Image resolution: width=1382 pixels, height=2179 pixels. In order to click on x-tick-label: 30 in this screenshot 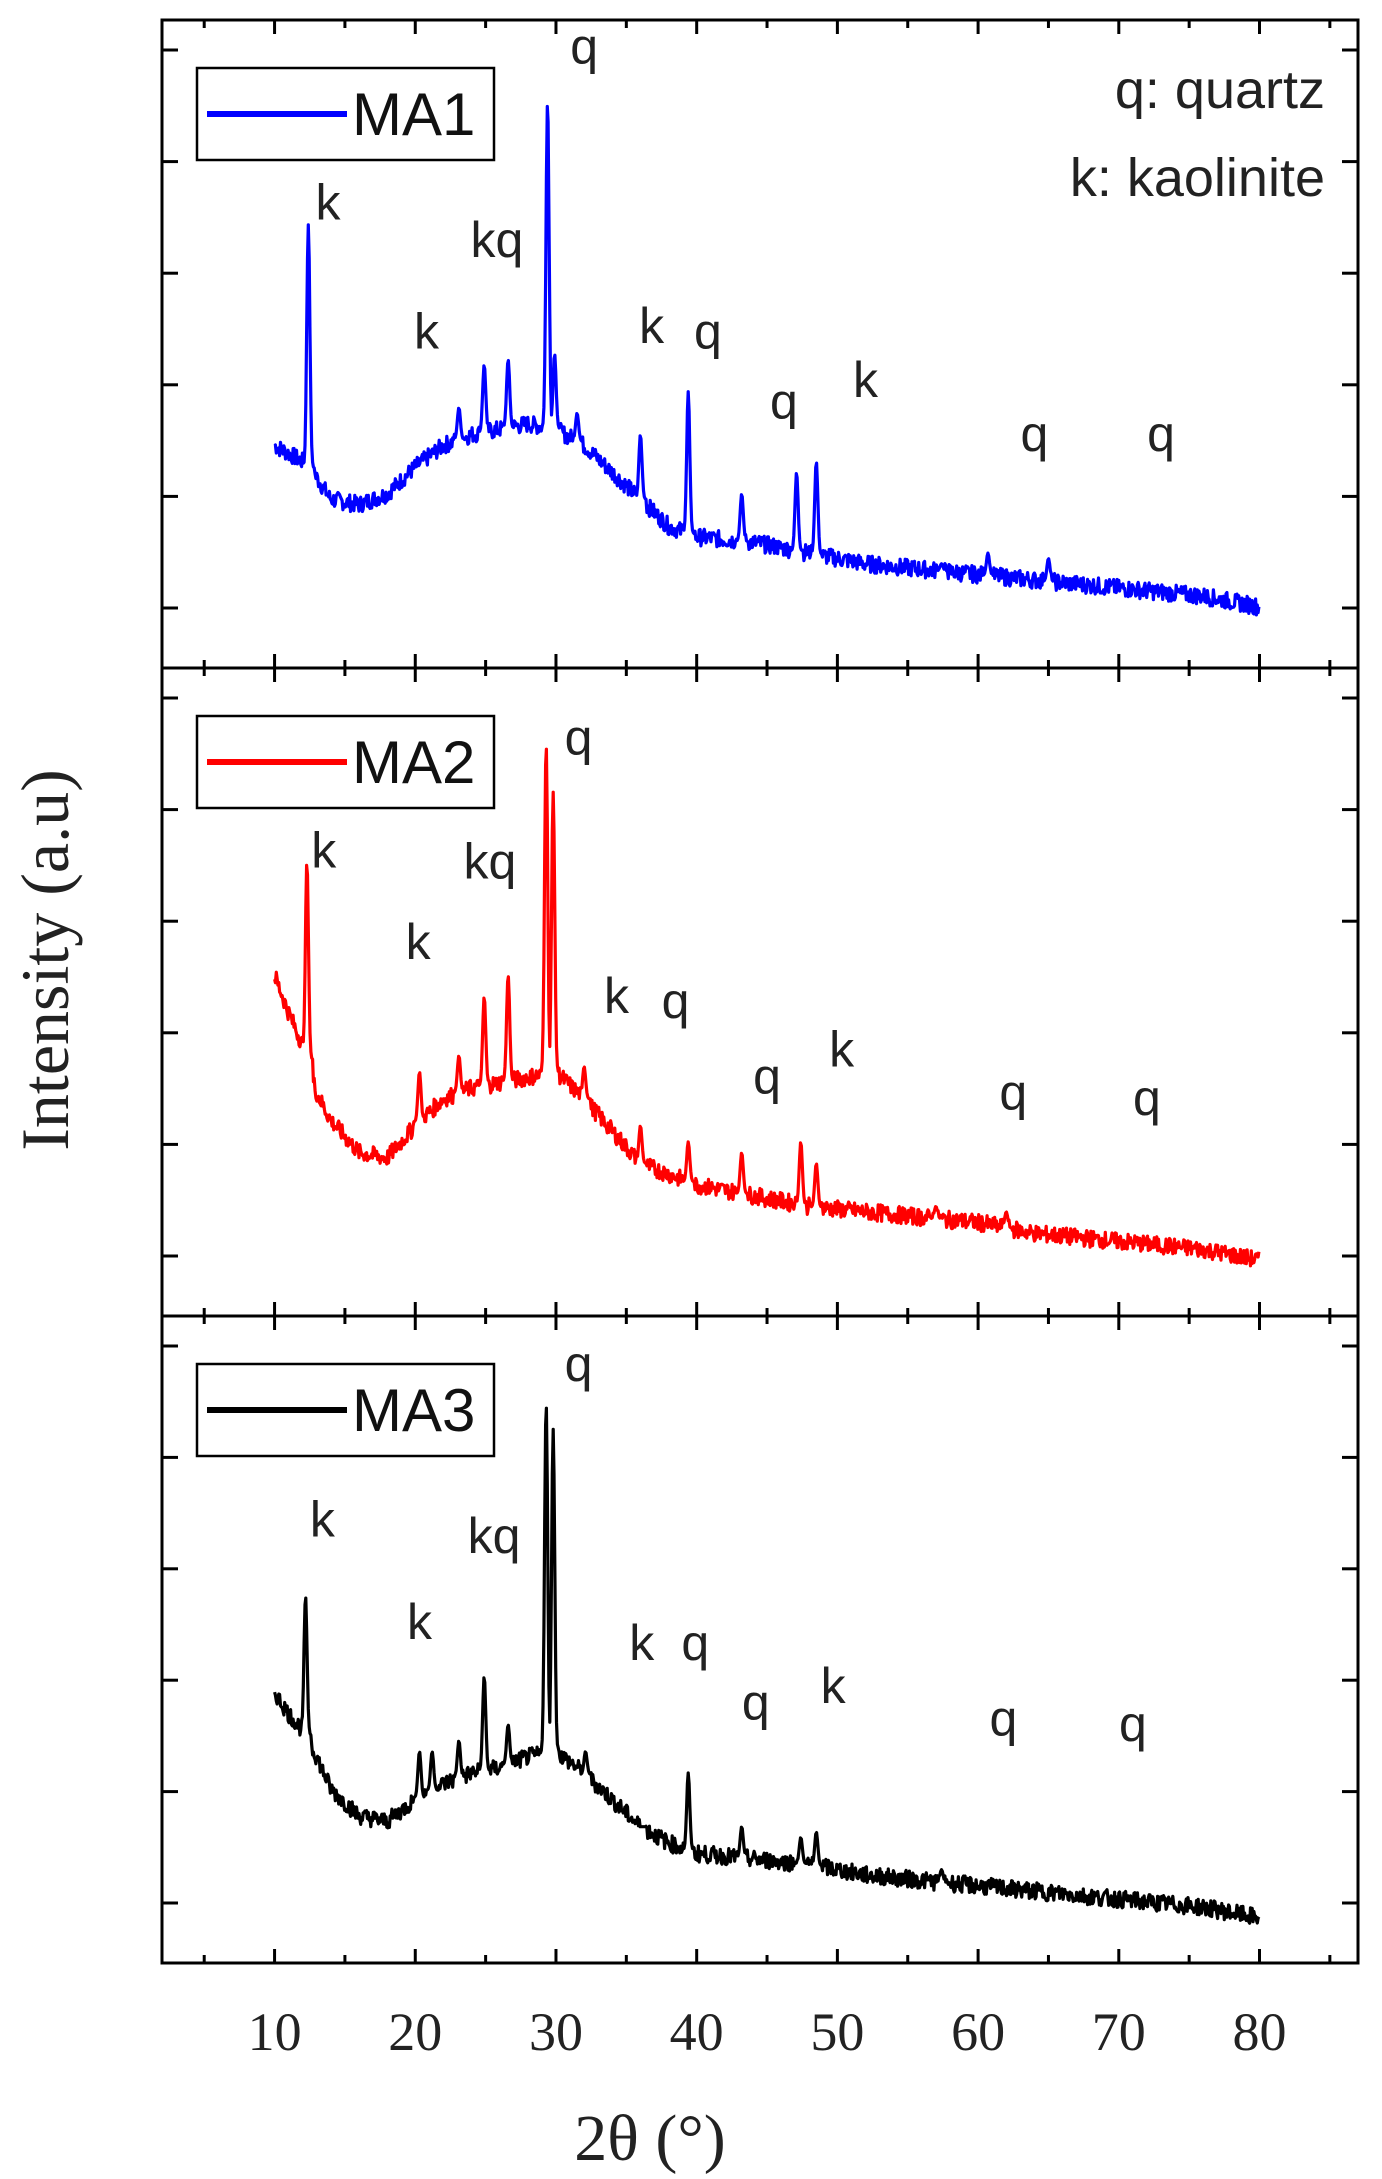, I will do `click(556, 2032)`.